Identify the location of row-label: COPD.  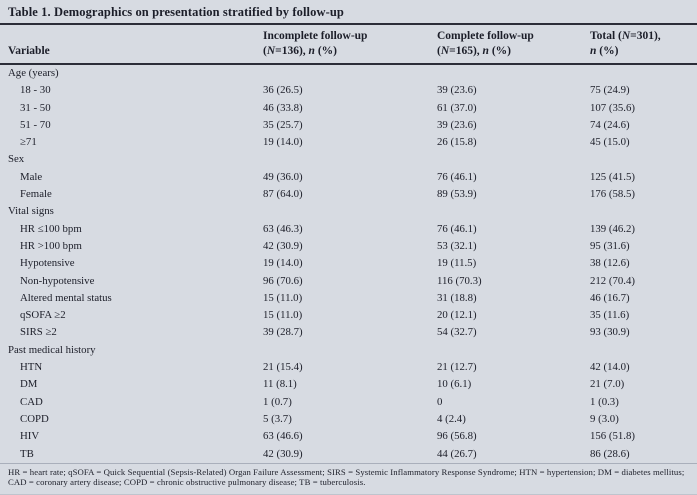
(34, 418).